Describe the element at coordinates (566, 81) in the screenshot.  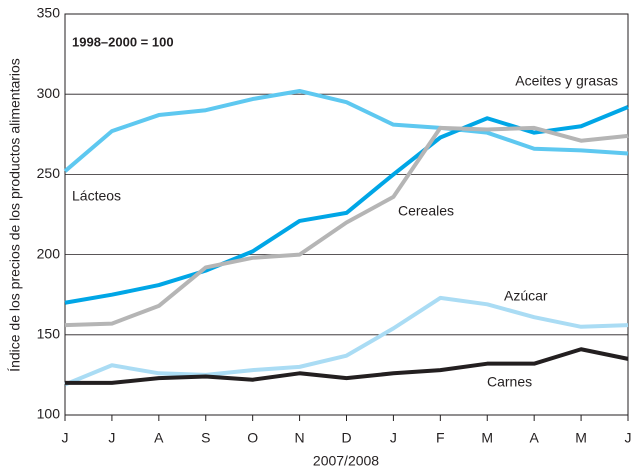
I see `series-label: Aceites y grasas` at that location.